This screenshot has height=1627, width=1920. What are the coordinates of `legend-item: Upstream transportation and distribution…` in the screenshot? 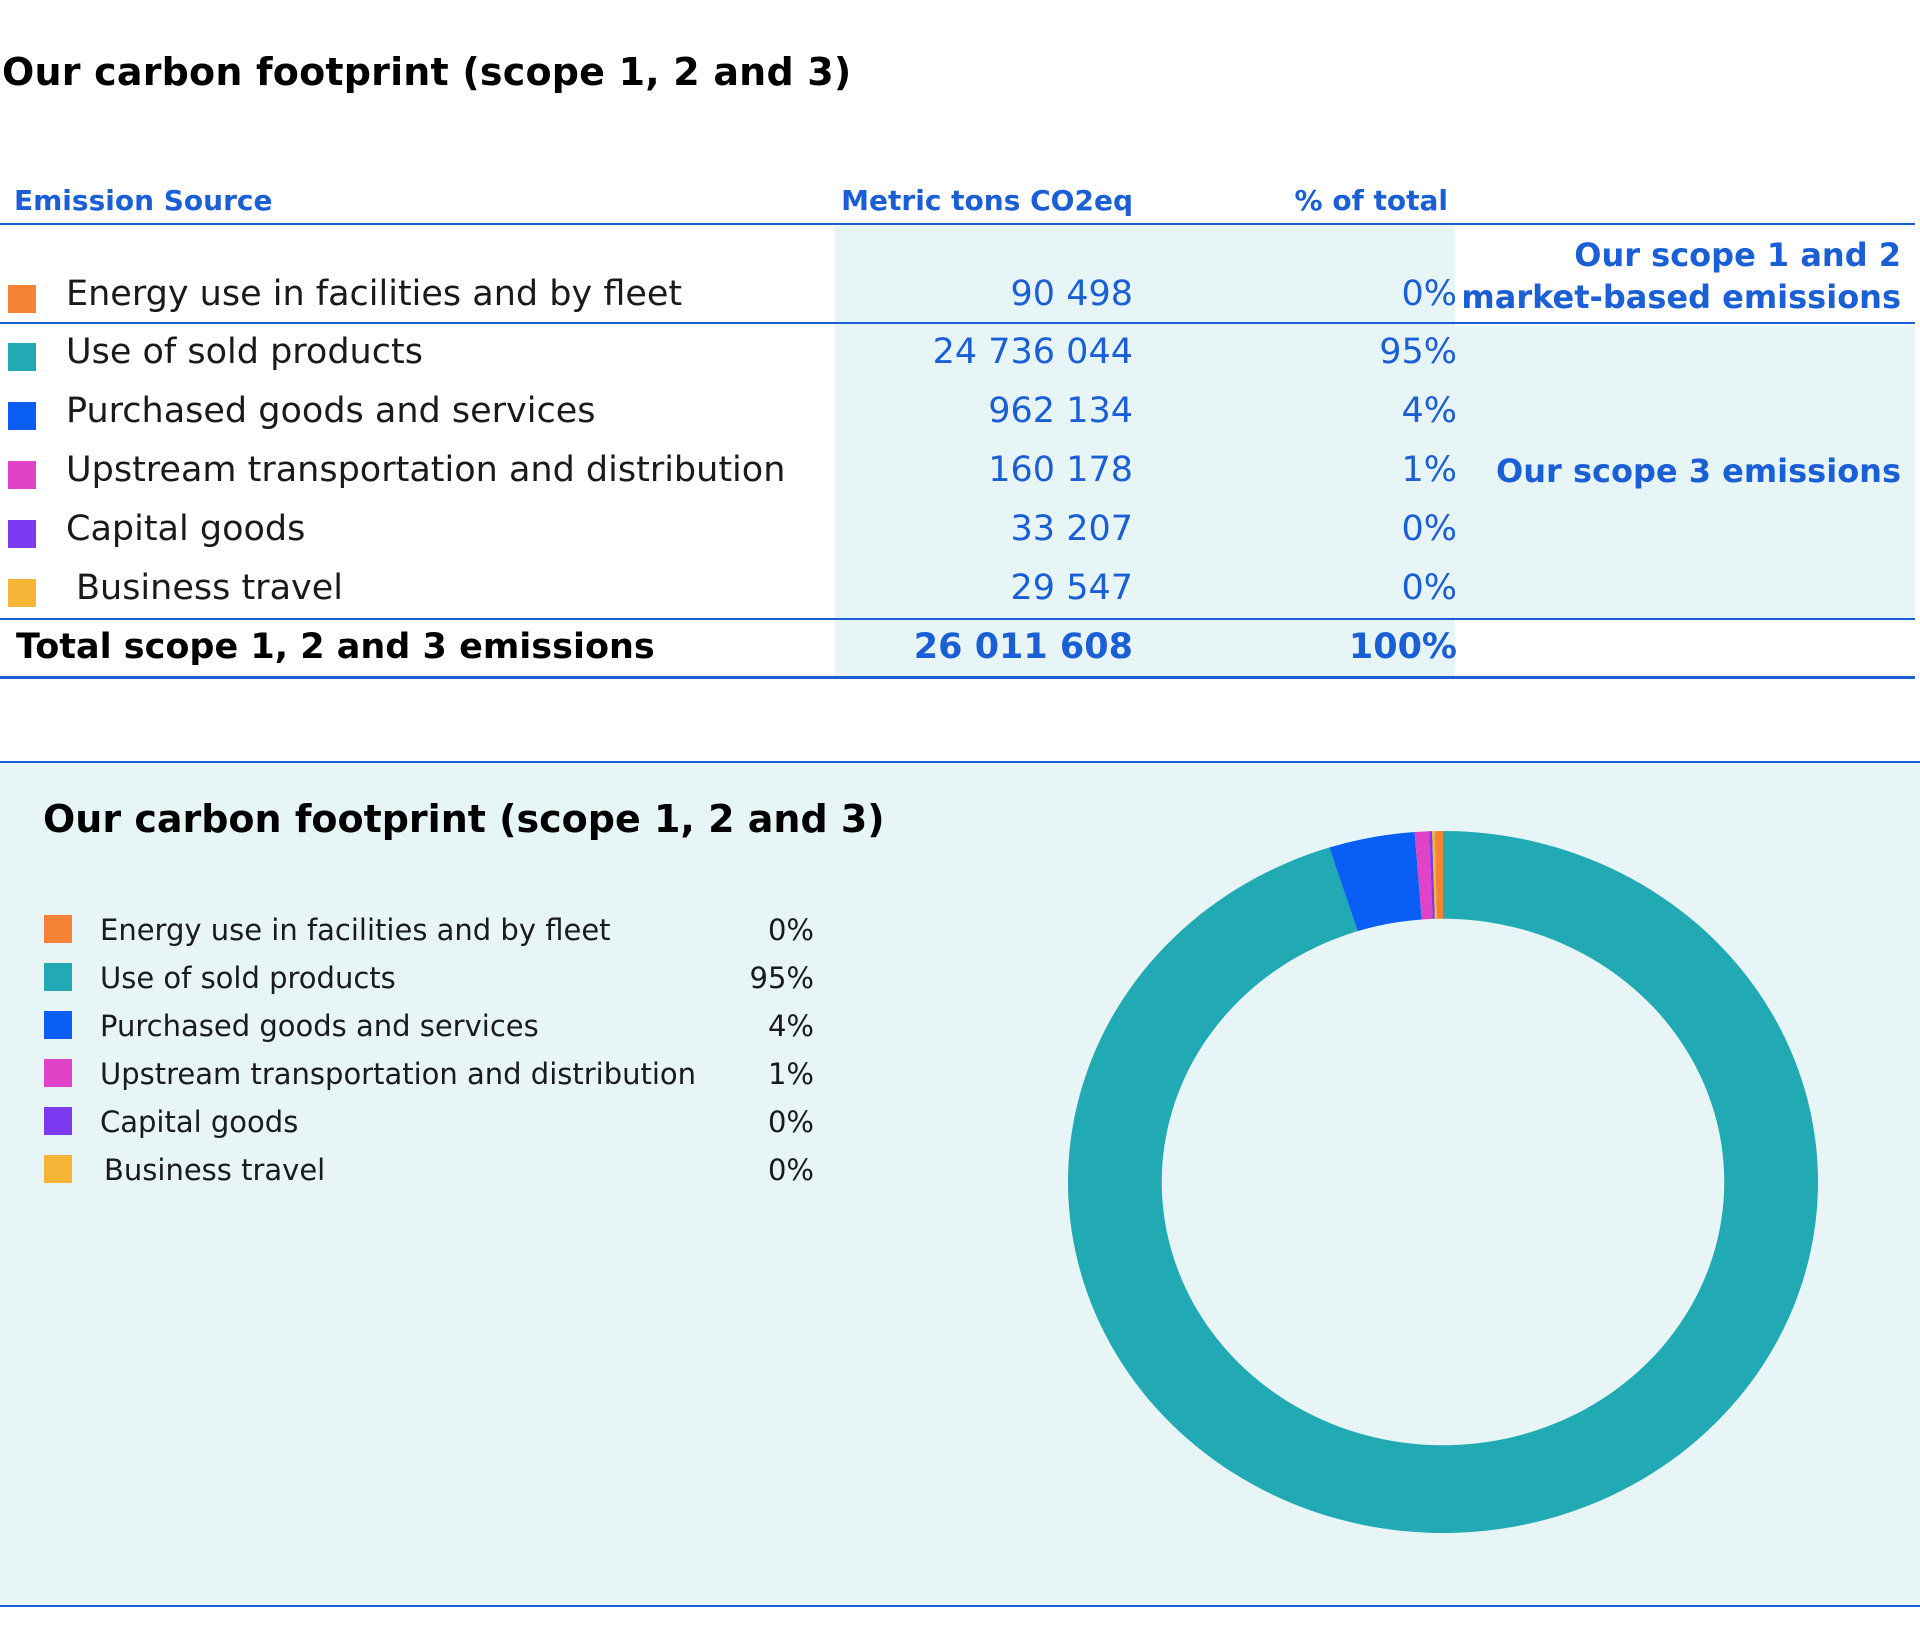 It's located at (429, 1073).